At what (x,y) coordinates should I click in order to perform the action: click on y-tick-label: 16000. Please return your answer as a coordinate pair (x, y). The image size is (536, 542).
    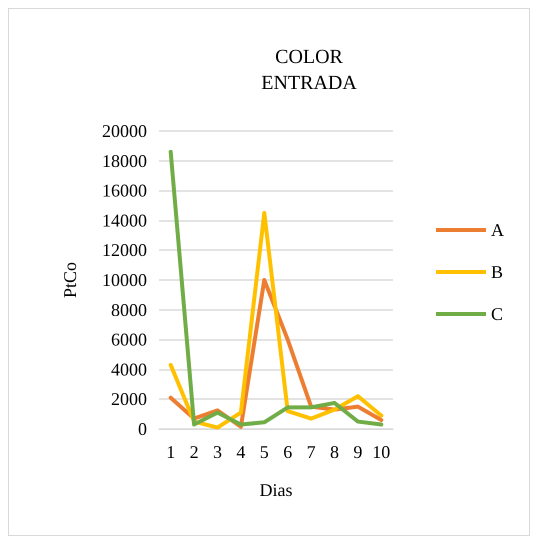
    Looking at the image, I should click on (124, 190).